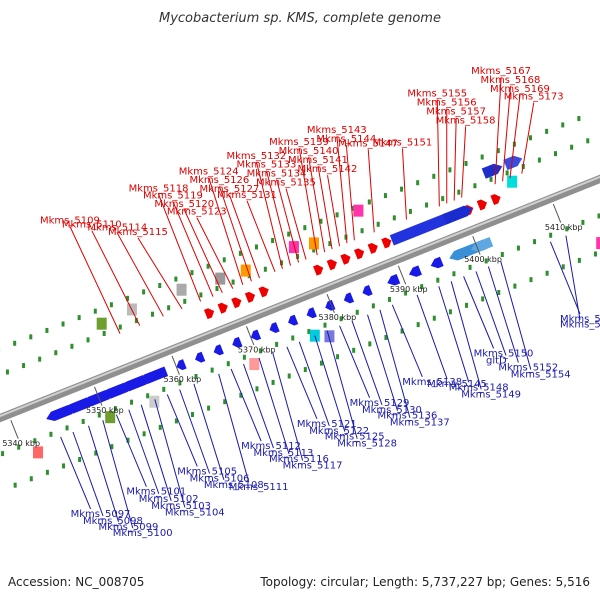  Describe the element at coordinates (117, 227) in the screenshot. I see `top-gene-label: Mkms_5114` at that location.